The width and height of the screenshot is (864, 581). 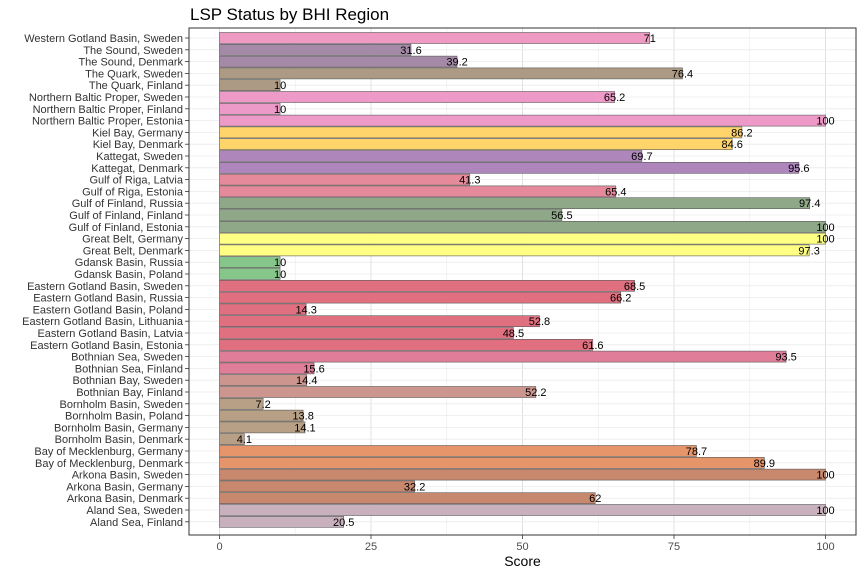 I want to click on bar-value-label: 52.8, so click(x=539, y=322).